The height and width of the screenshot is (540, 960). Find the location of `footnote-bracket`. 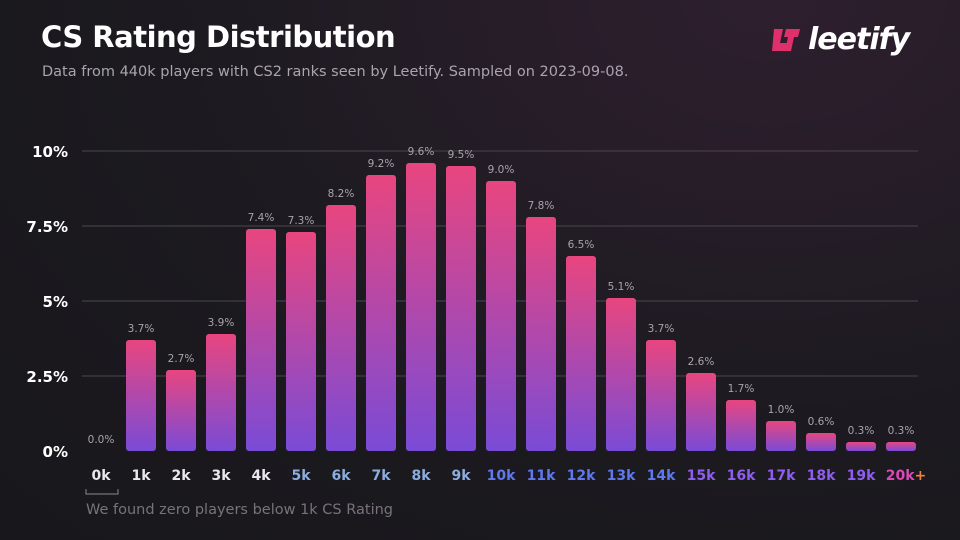

footnote-bracket is located at coordinates (102, 492).